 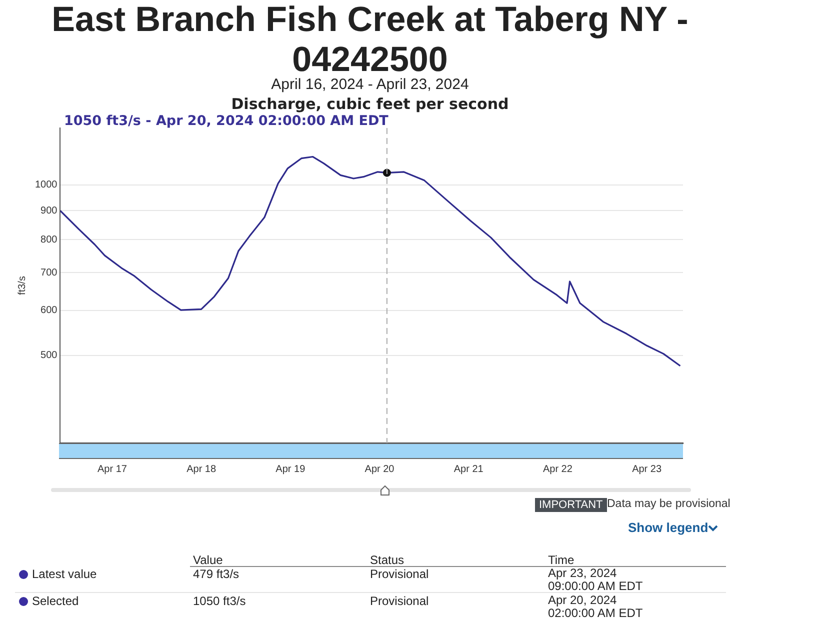 What do you see at coordinates (291, 469) in the screenshot?
I see `x-tick-label: Apr 19` at bounding box center [291, 469].